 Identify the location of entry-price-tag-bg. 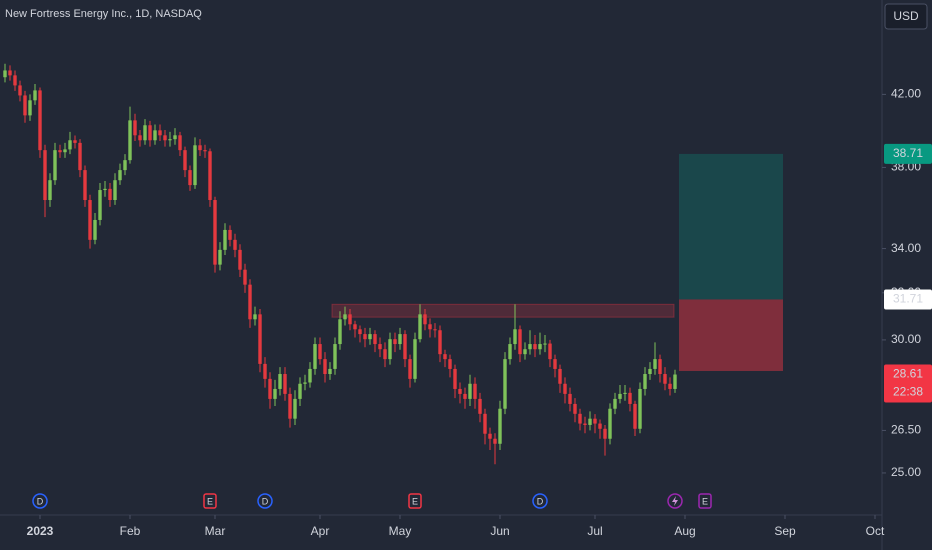
(908, 299).